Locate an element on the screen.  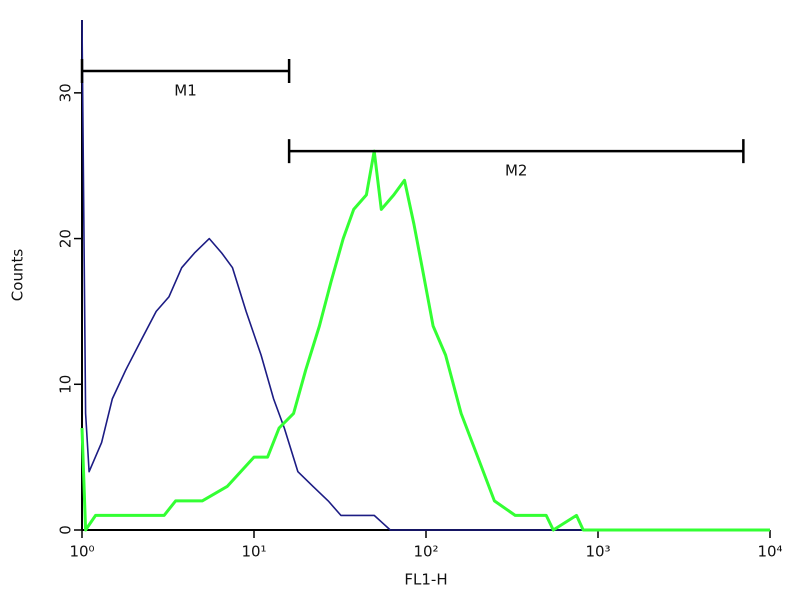
x-tick-label: 10⁰ is located at coordinates (81, 552).